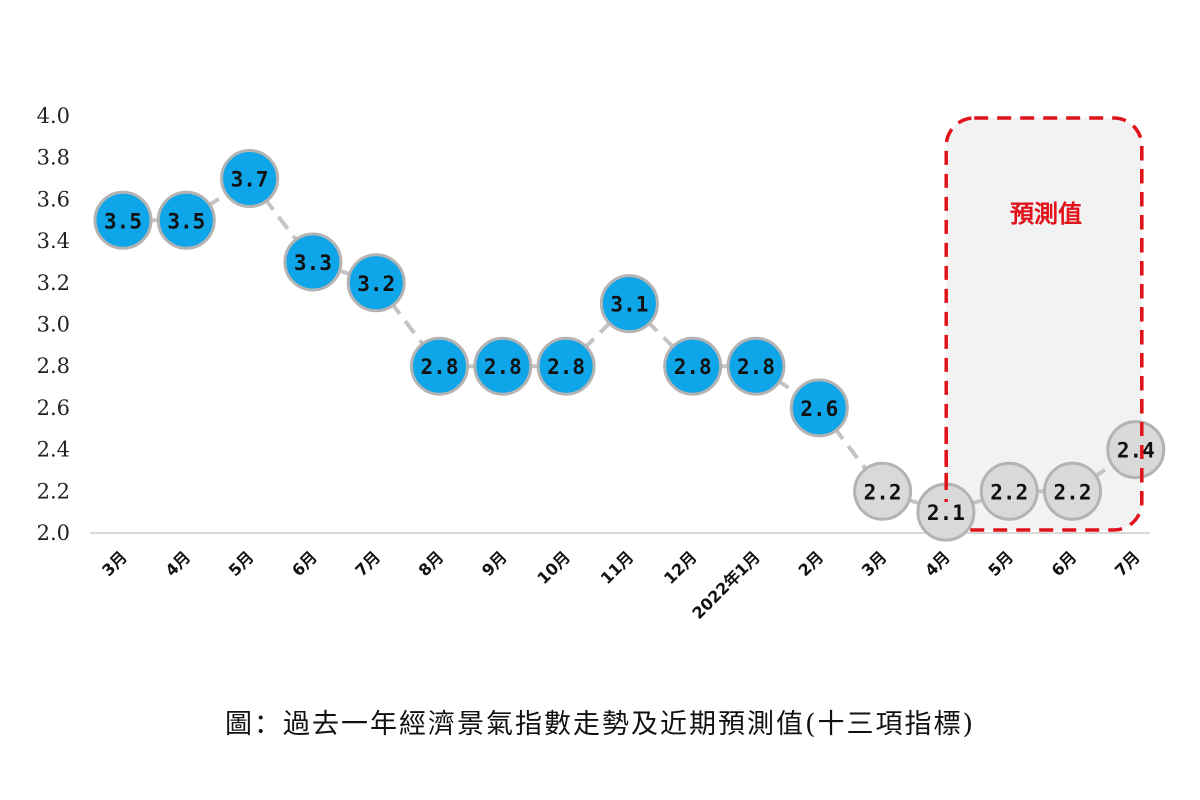  What do you see at coordinates (600, 724) in the screenshot?
I see `figure-caption: 圖：過去一年經濟景氣指數走勢及近期預測值(十三項指標)` at bounding box center [600, 724].